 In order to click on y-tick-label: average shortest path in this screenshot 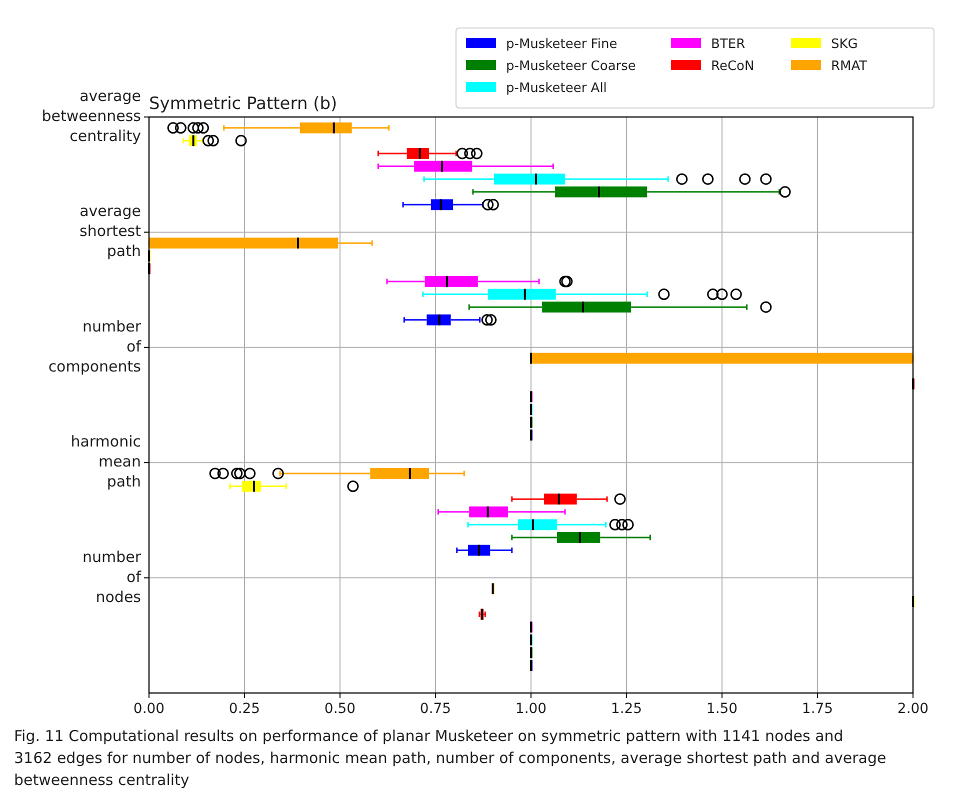, I will do `click(111, 231)`.